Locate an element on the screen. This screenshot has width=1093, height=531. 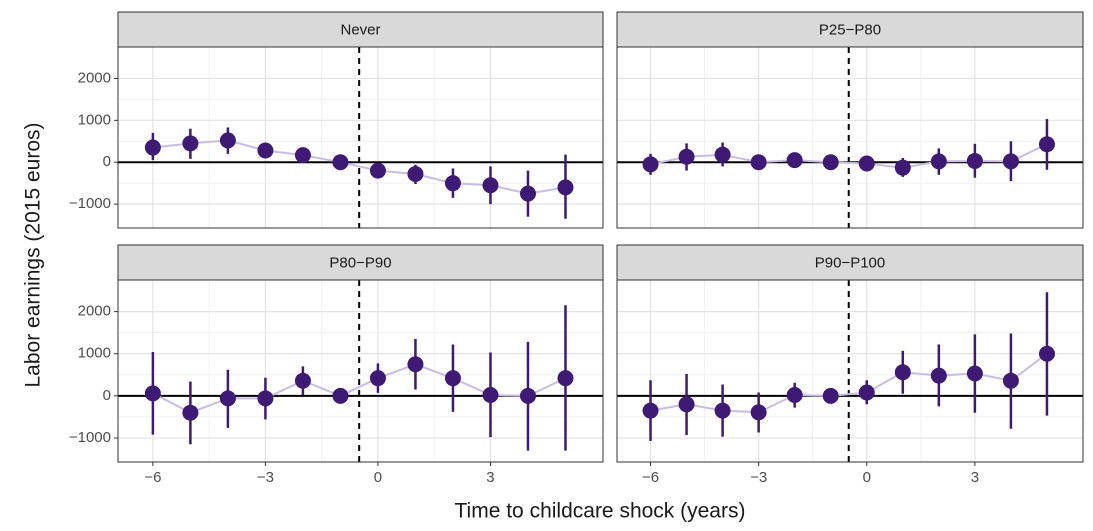
strip-text: P80−P90 is located at coordinates (360, 262).